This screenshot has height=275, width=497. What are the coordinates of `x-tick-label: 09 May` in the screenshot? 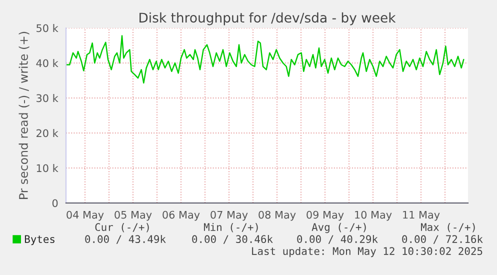 It's located at (325, 215).